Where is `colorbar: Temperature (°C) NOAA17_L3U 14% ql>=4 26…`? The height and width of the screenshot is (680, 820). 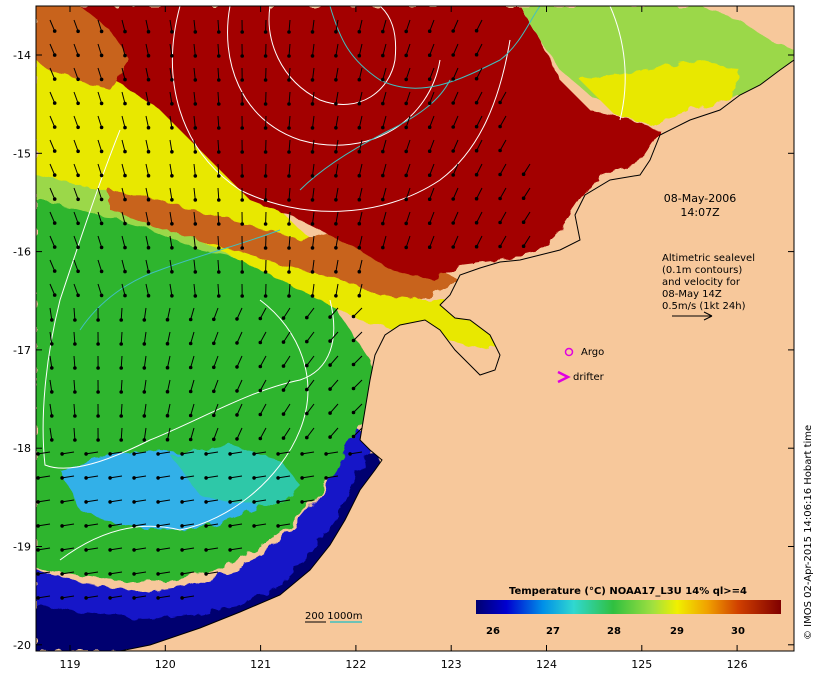 colorbar: Temperature (°C) NOAA17_L3U 14% ql>=4 26… is located at coordinates (628, 611).